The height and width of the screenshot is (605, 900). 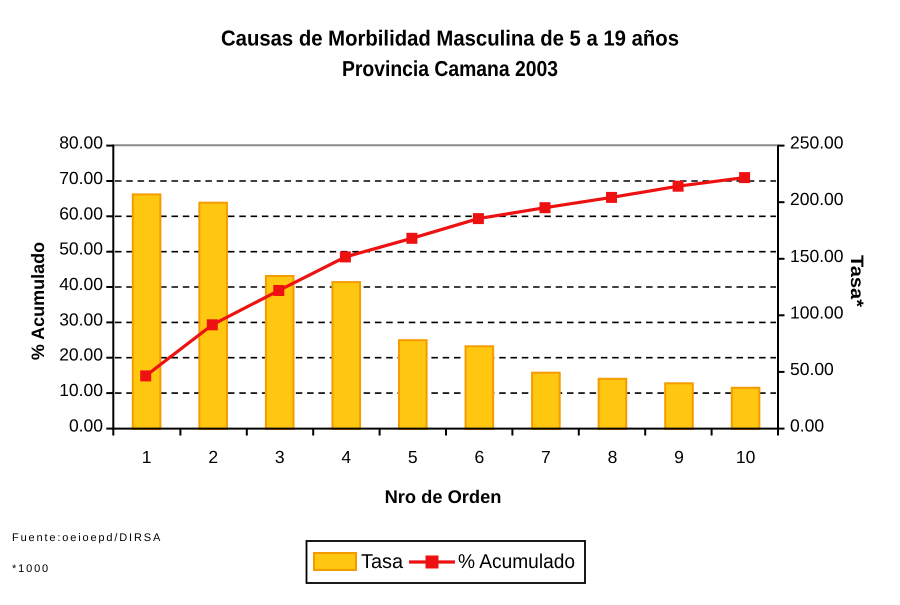 I want to click on svg-text: Tasa, so click(x=382, y=562).